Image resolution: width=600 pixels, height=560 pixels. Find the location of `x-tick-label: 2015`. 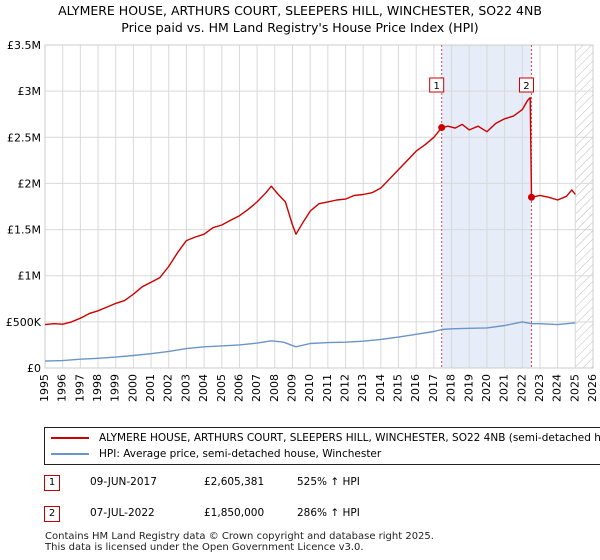

x-tick-label: 2015 is located at coordinates (398, 388).